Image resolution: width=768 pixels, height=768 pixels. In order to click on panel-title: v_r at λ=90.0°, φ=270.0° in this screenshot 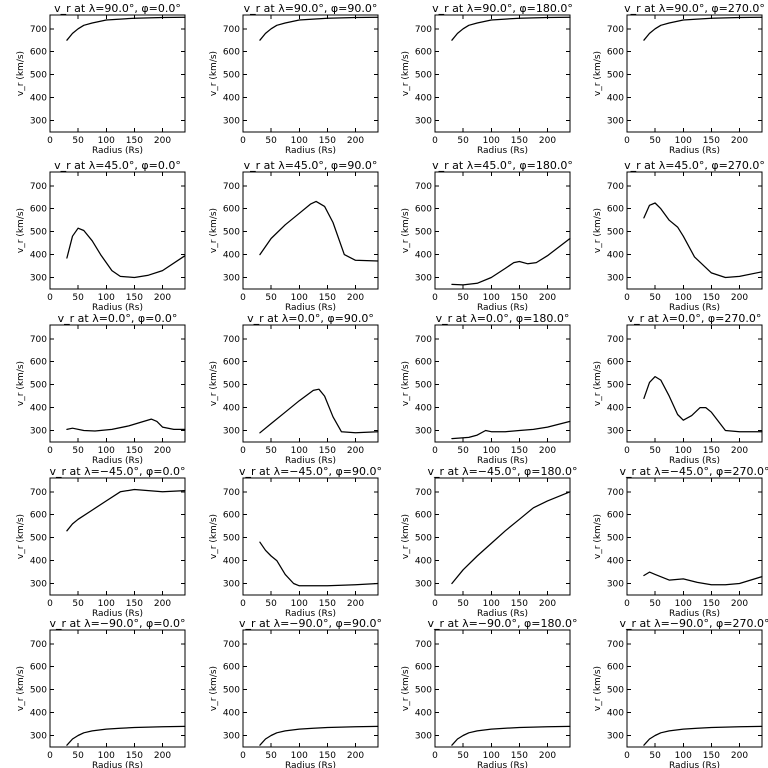, I will do `click(694, 8)`.